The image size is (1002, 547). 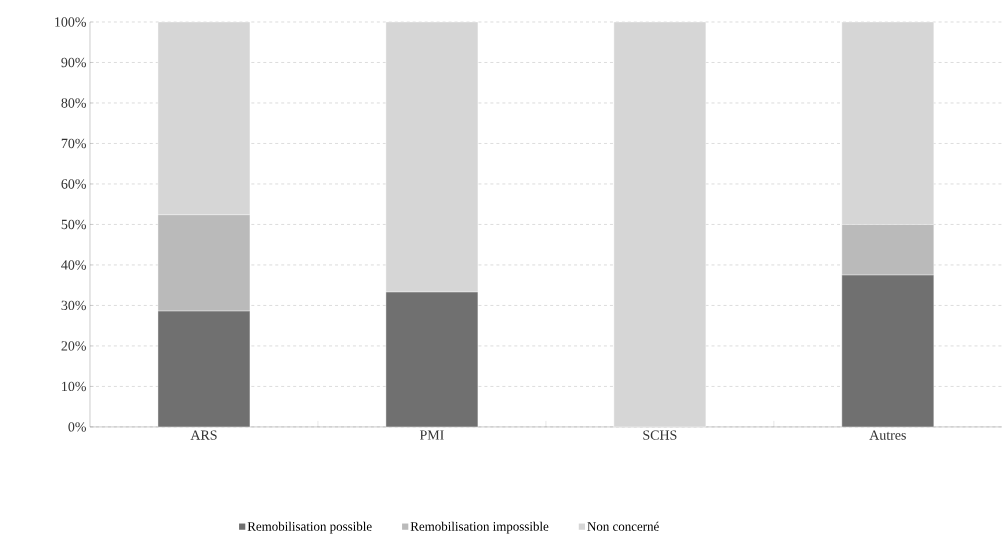 What do you see at coordinates (73, 346) in the screenshot?
I see `y-tick-label: 20%` at bounding box center [73, 346].